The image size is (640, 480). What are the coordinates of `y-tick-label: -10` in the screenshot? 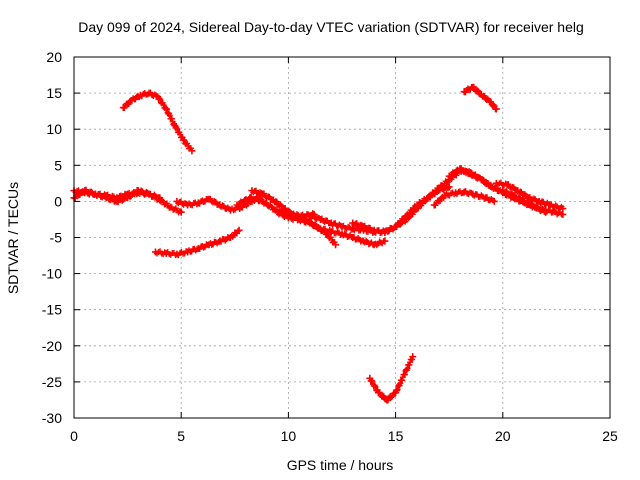 It's located at (52, 274).